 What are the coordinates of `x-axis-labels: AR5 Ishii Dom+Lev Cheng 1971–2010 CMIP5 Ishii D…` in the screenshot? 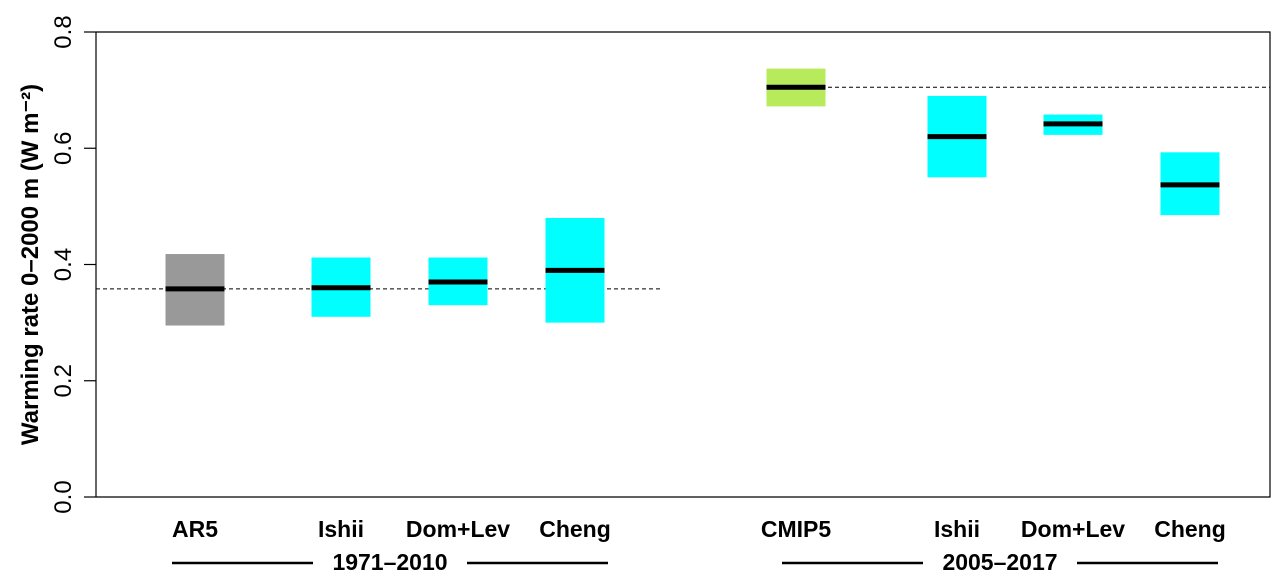 It's located at (699, 545).